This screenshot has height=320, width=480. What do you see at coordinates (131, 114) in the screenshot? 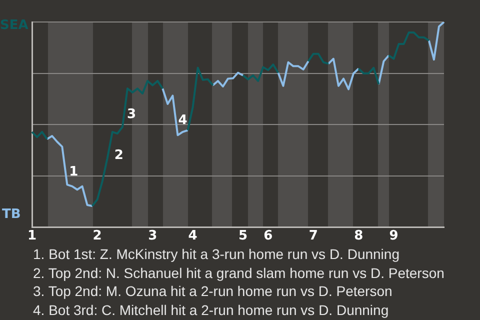
I see `annotation: 3` at bounding box center [131, 114].